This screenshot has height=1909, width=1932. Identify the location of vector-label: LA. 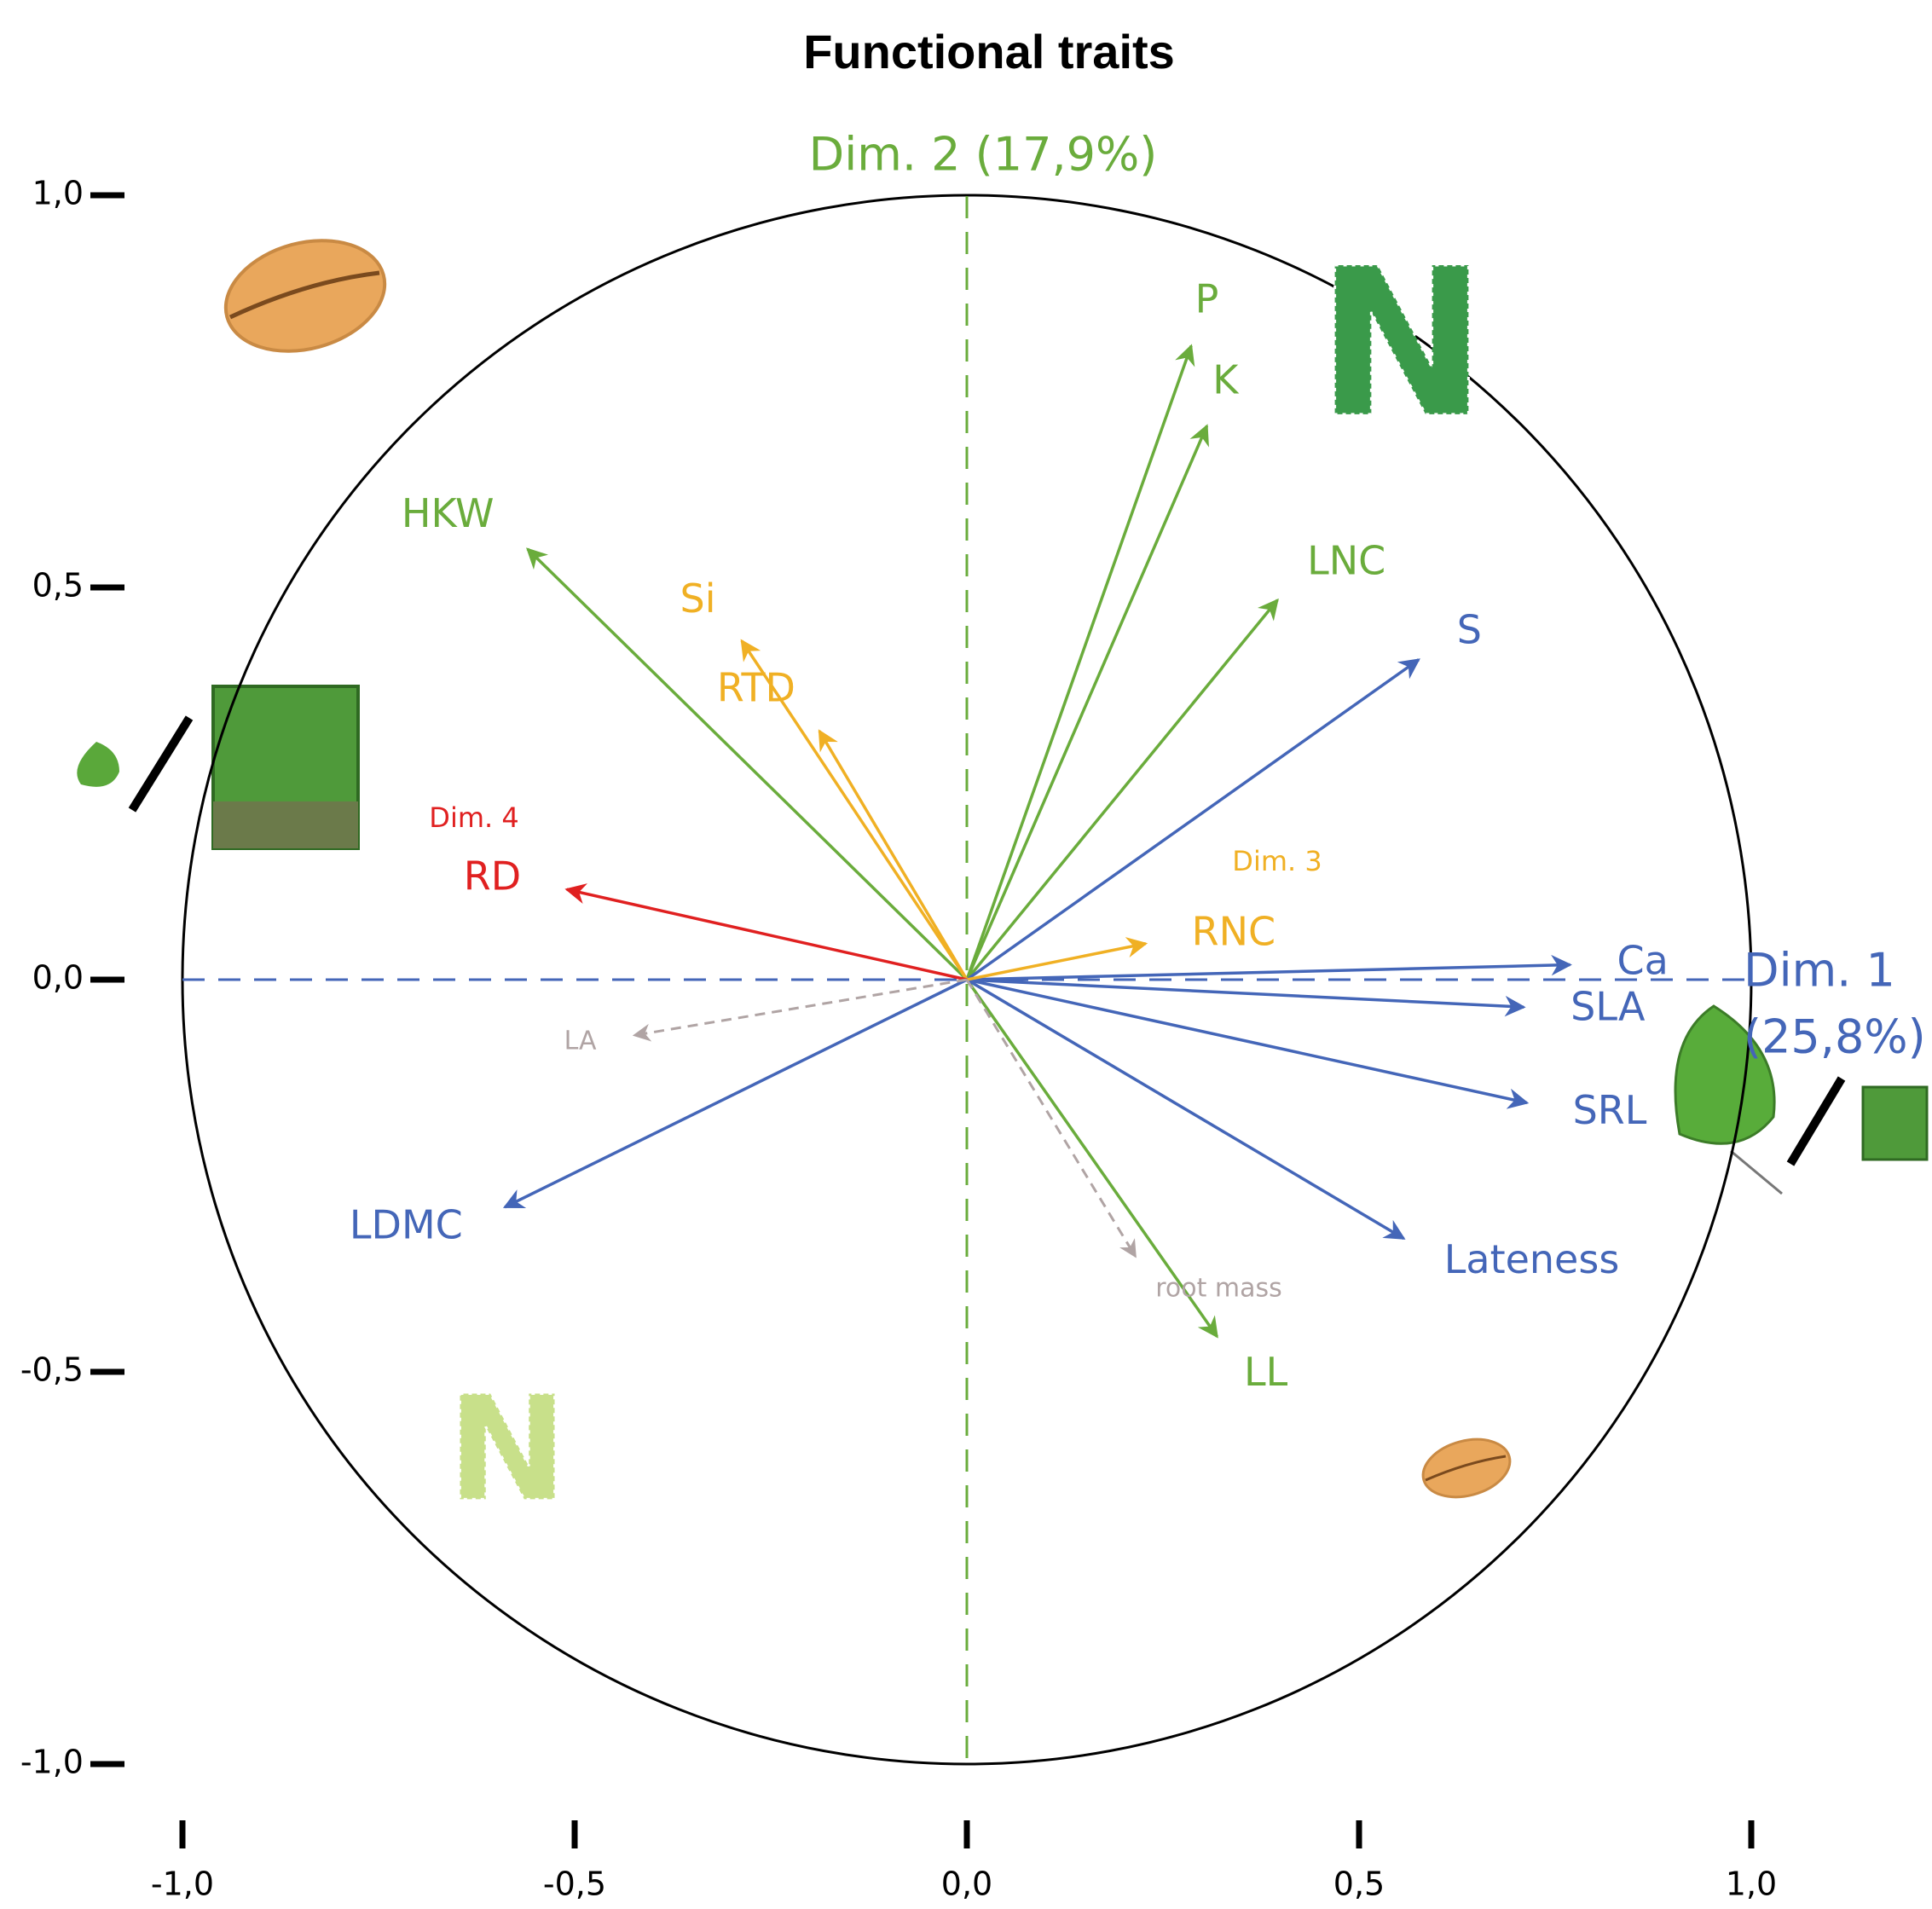
(580, 1041).